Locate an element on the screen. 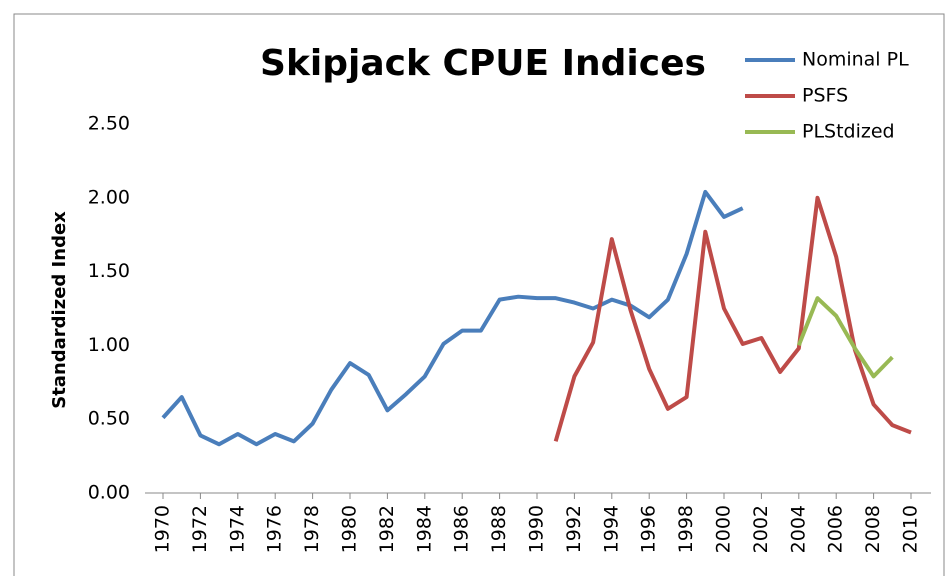 The width and height of the screenshot is (945, 576). chart-title: Skipjack CPUE Indices is located at coordinates (483, 63).